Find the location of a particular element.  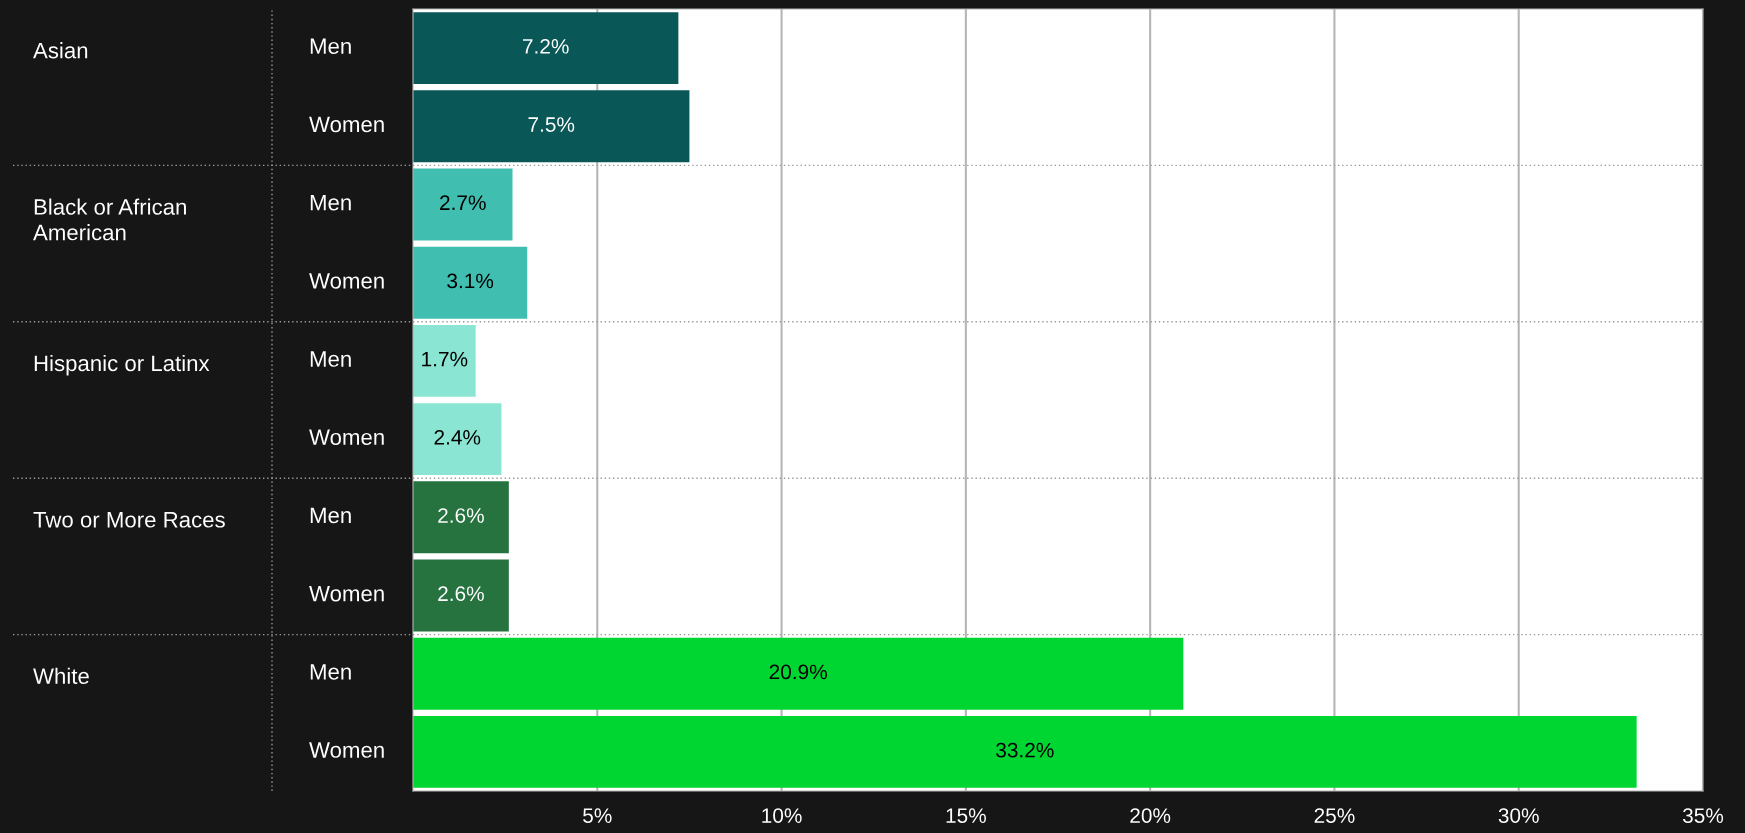

text: Two or More Races is located at coordinates (129, 520).